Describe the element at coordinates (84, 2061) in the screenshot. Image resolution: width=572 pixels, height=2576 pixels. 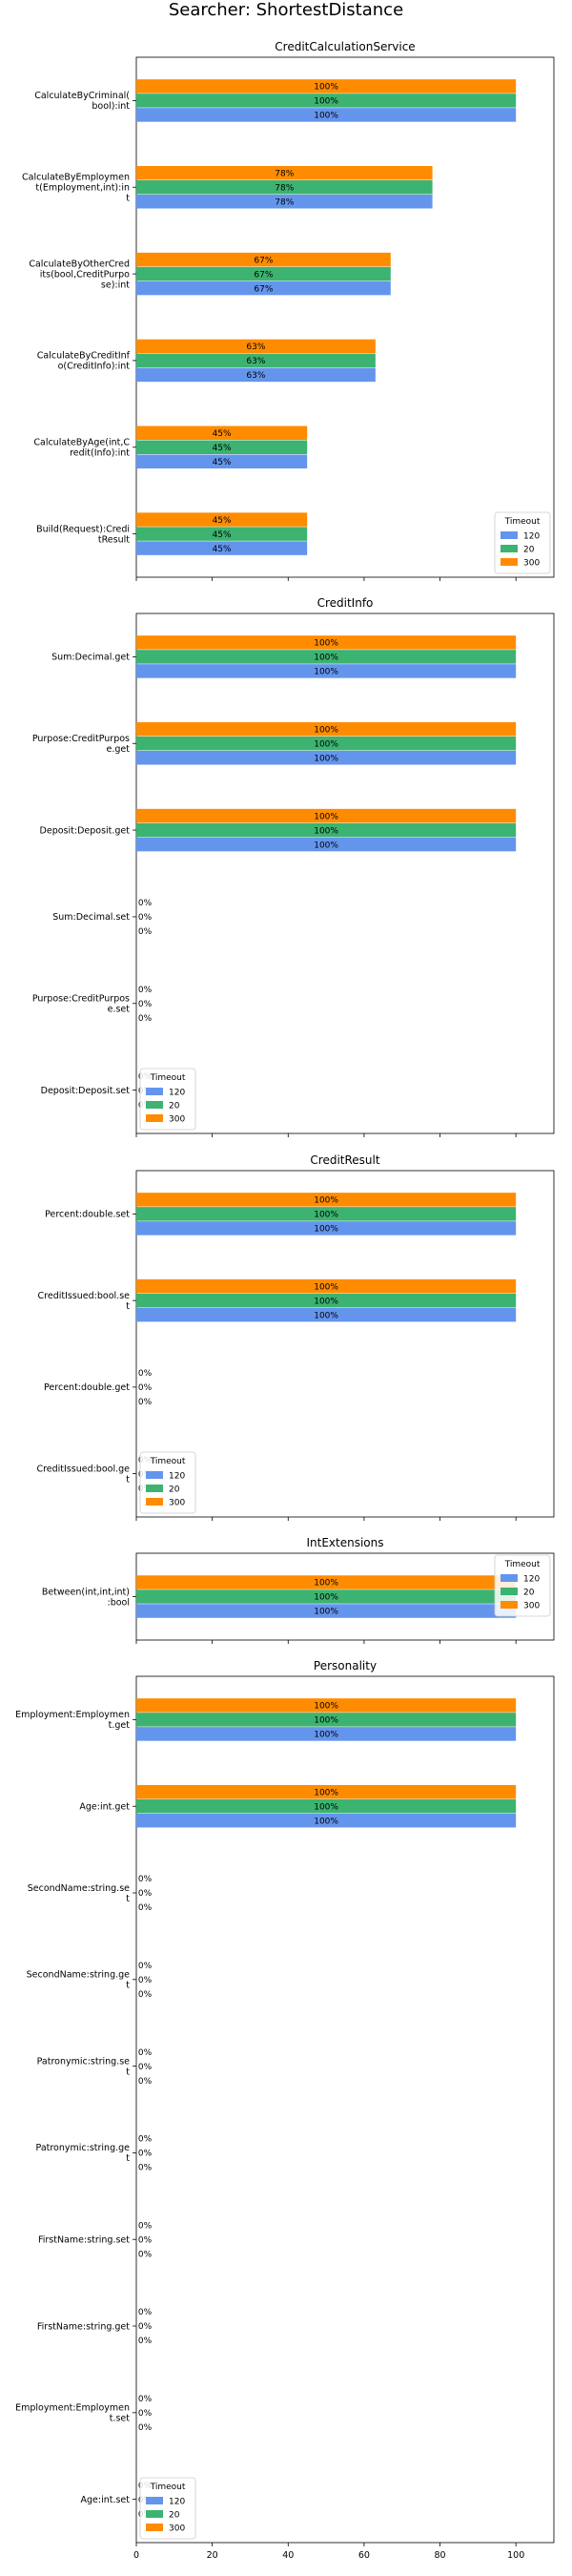
I see `category-label-line: Patronymic:string.se` at that location.